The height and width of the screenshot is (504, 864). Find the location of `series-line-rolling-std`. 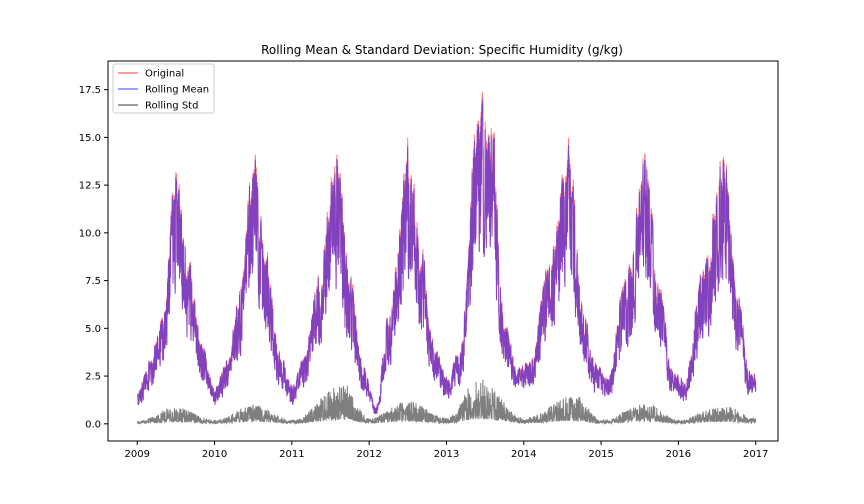

series-line-rolling-std is located at coordinates (446, 402).